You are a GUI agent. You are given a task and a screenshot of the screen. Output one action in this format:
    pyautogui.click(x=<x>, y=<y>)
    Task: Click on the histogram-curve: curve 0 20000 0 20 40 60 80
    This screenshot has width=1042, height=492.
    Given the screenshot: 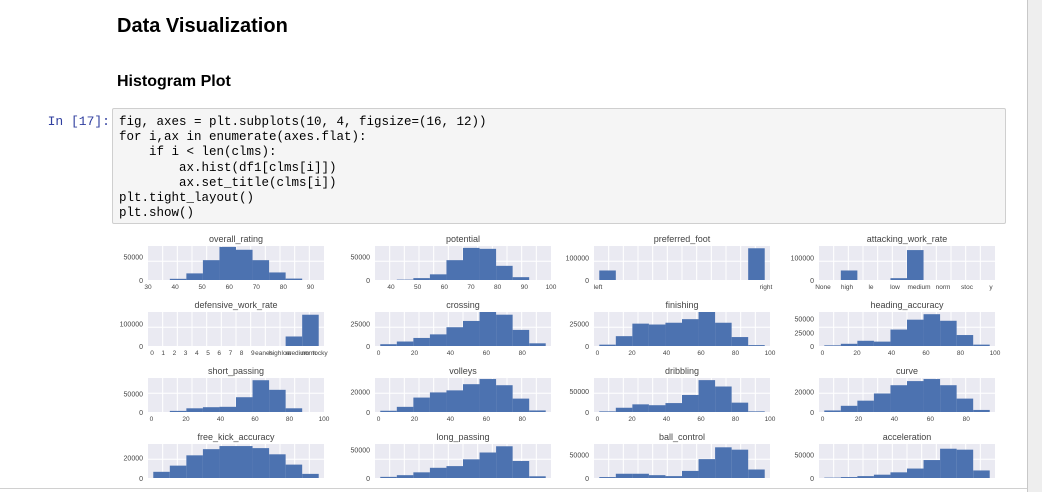 What is the action you would take?
    pyautogui.click(x=895, y=394)
    